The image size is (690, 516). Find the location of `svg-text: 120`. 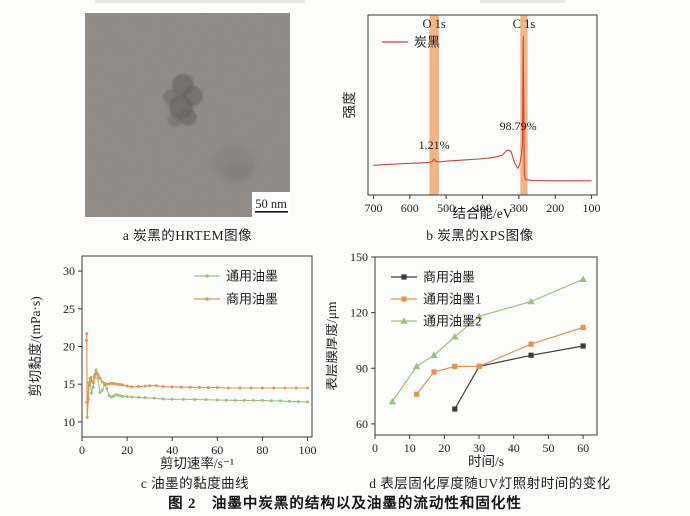

svg-text: 120 is located at coordinates (359, 313).